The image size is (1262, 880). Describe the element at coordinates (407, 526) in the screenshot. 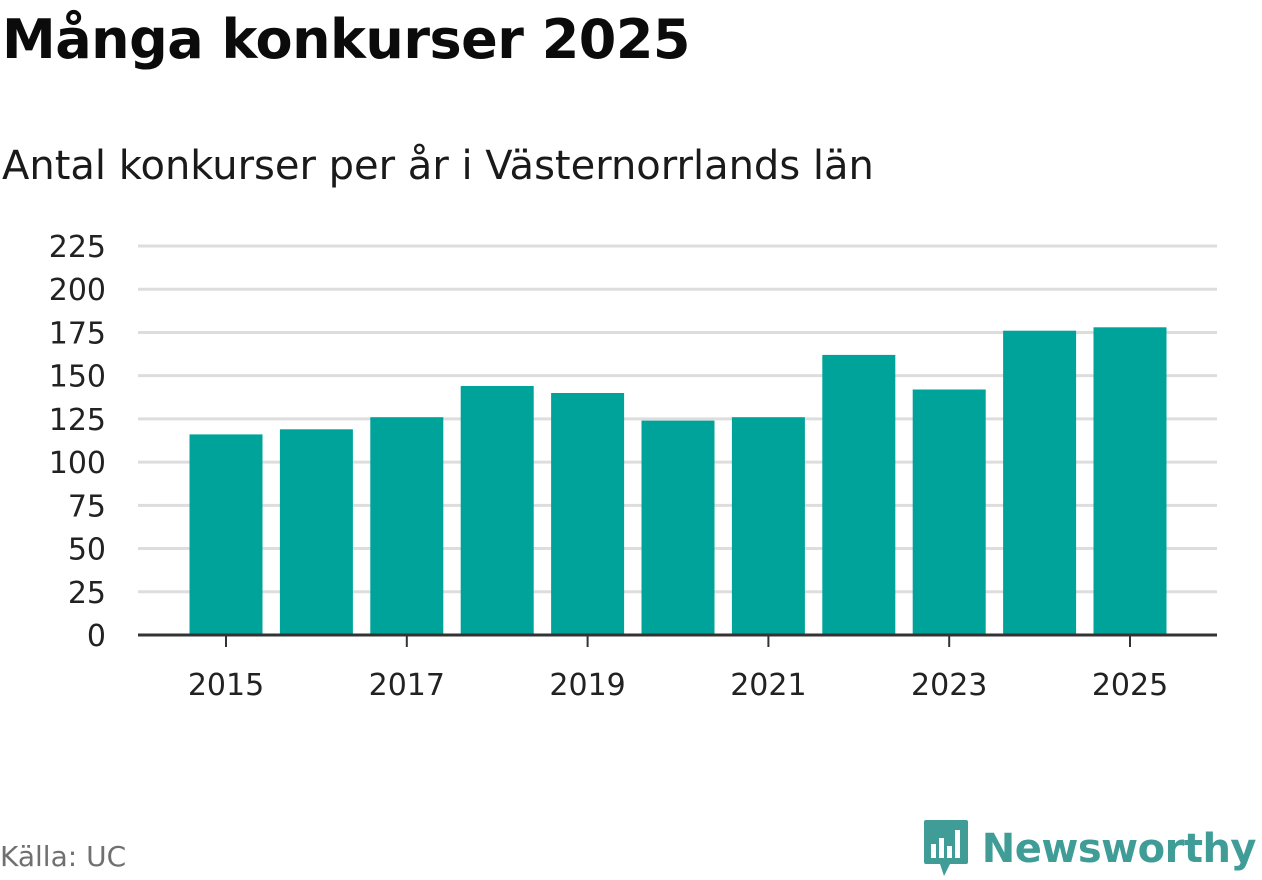

I see `bar-2017` at that location.